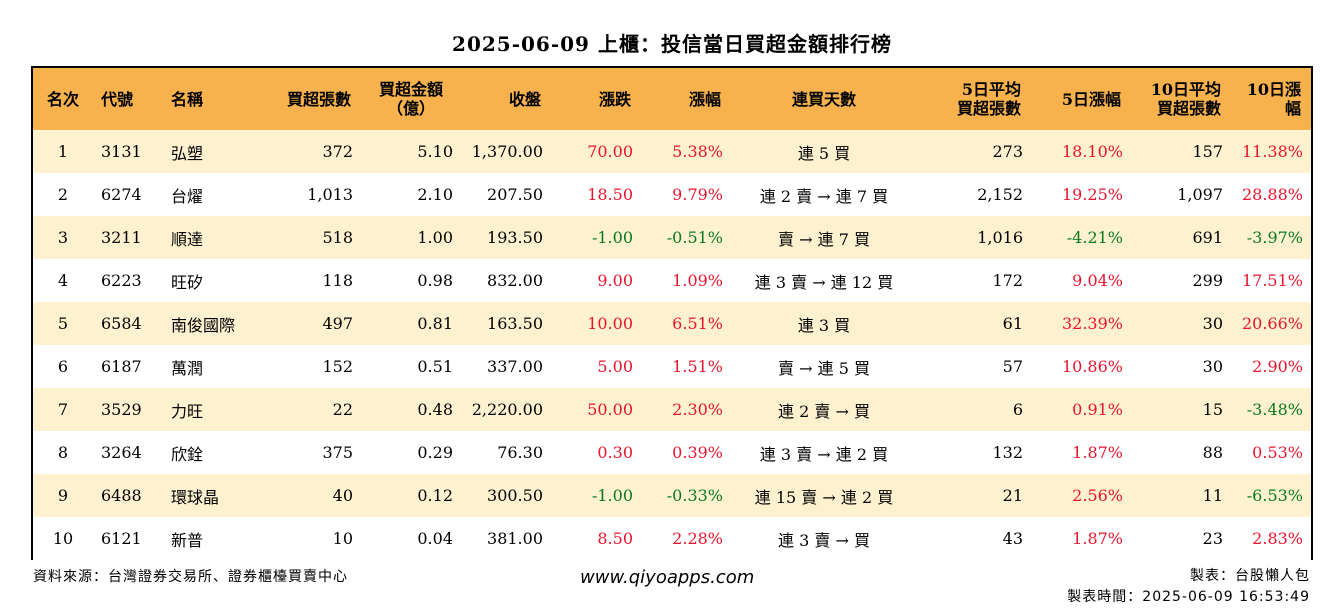  What do you see at coordinates (63, 194) in the screenshot?
I see `rank-cell: 2` at bounding box center [63, 194].